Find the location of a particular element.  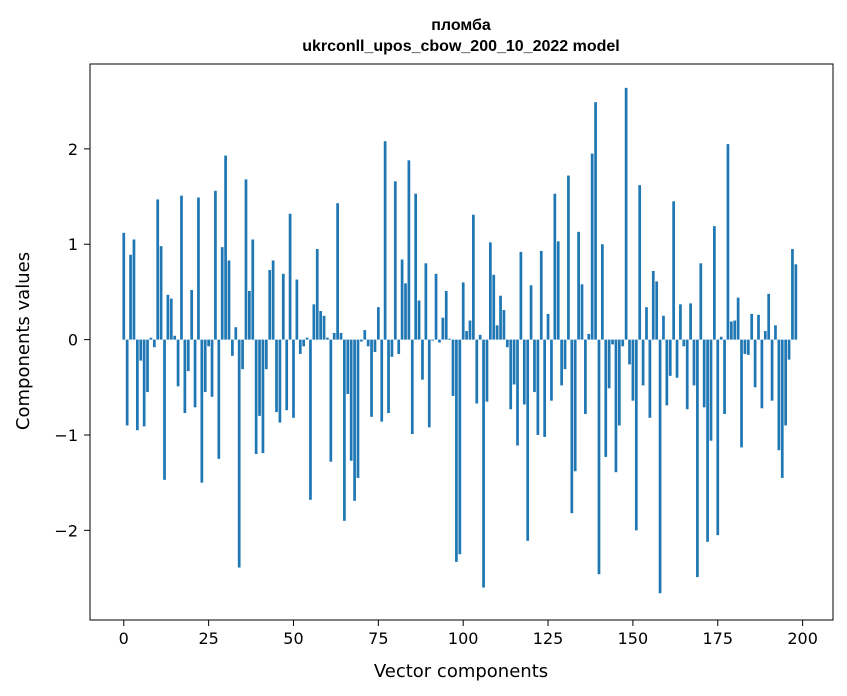

x-tick-label: 200 is located at coordinates (802, 638).